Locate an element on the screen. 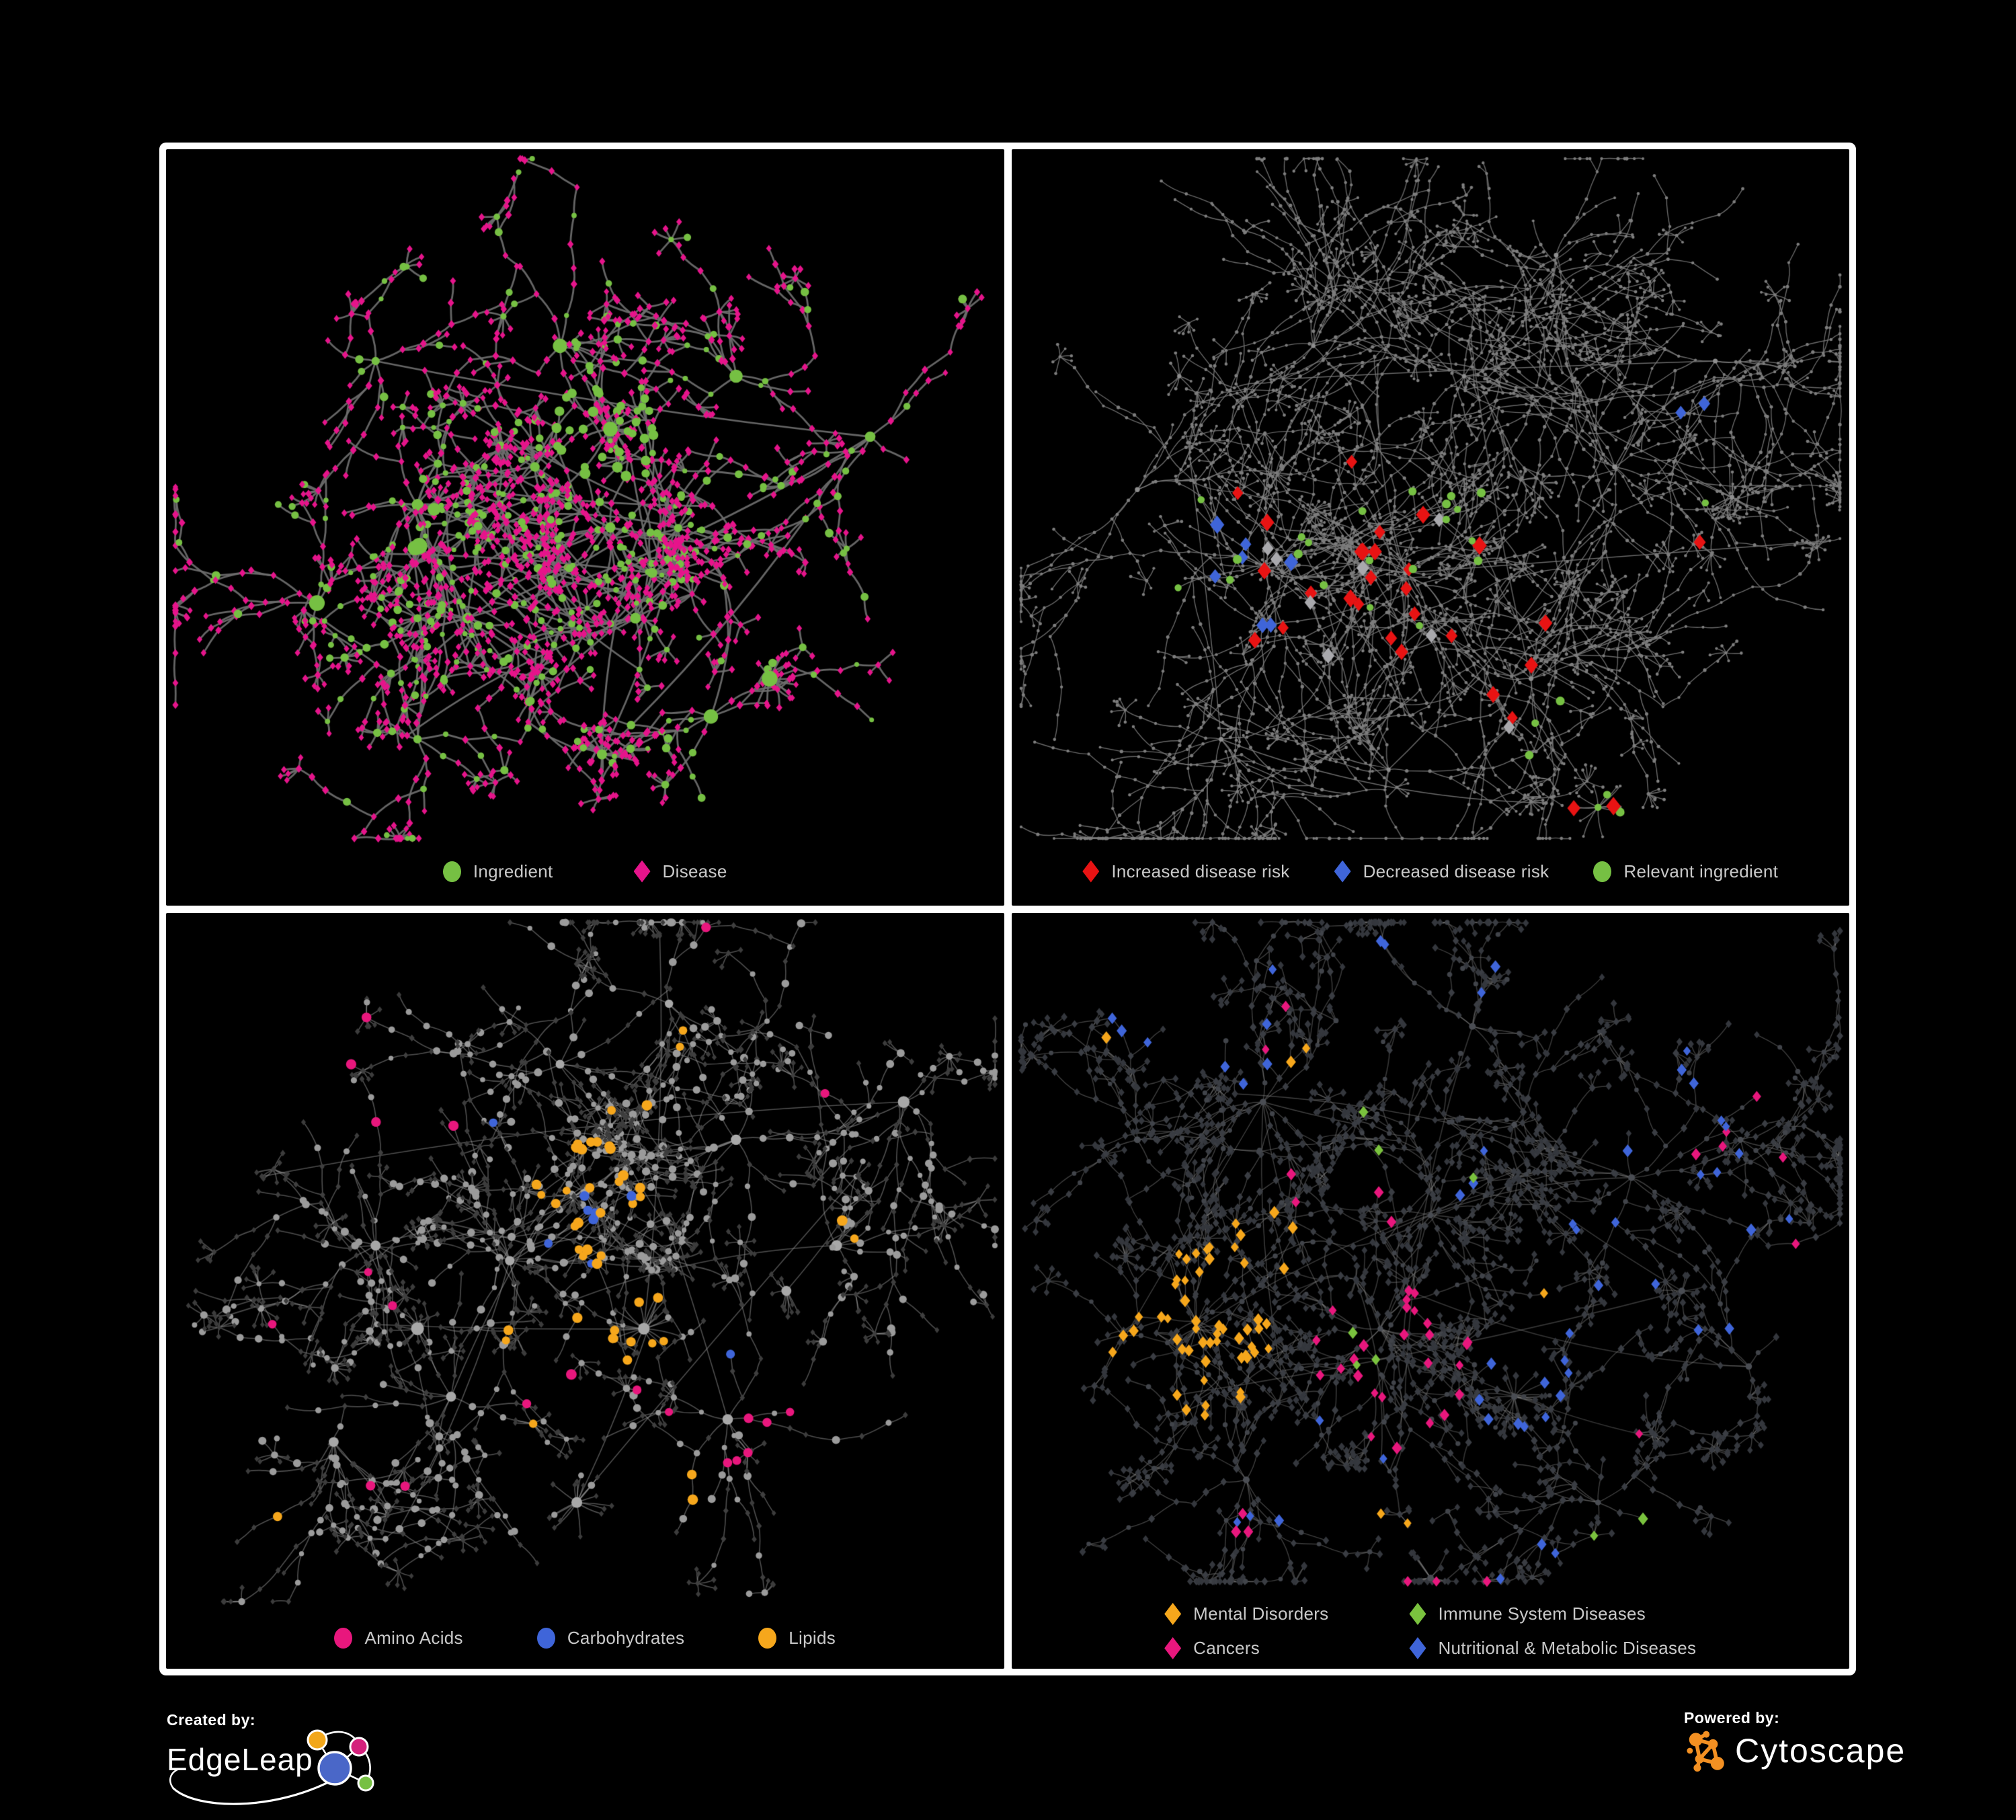  edgeleap-logo: EdgeLeap is located at coordinates (278, 1771).